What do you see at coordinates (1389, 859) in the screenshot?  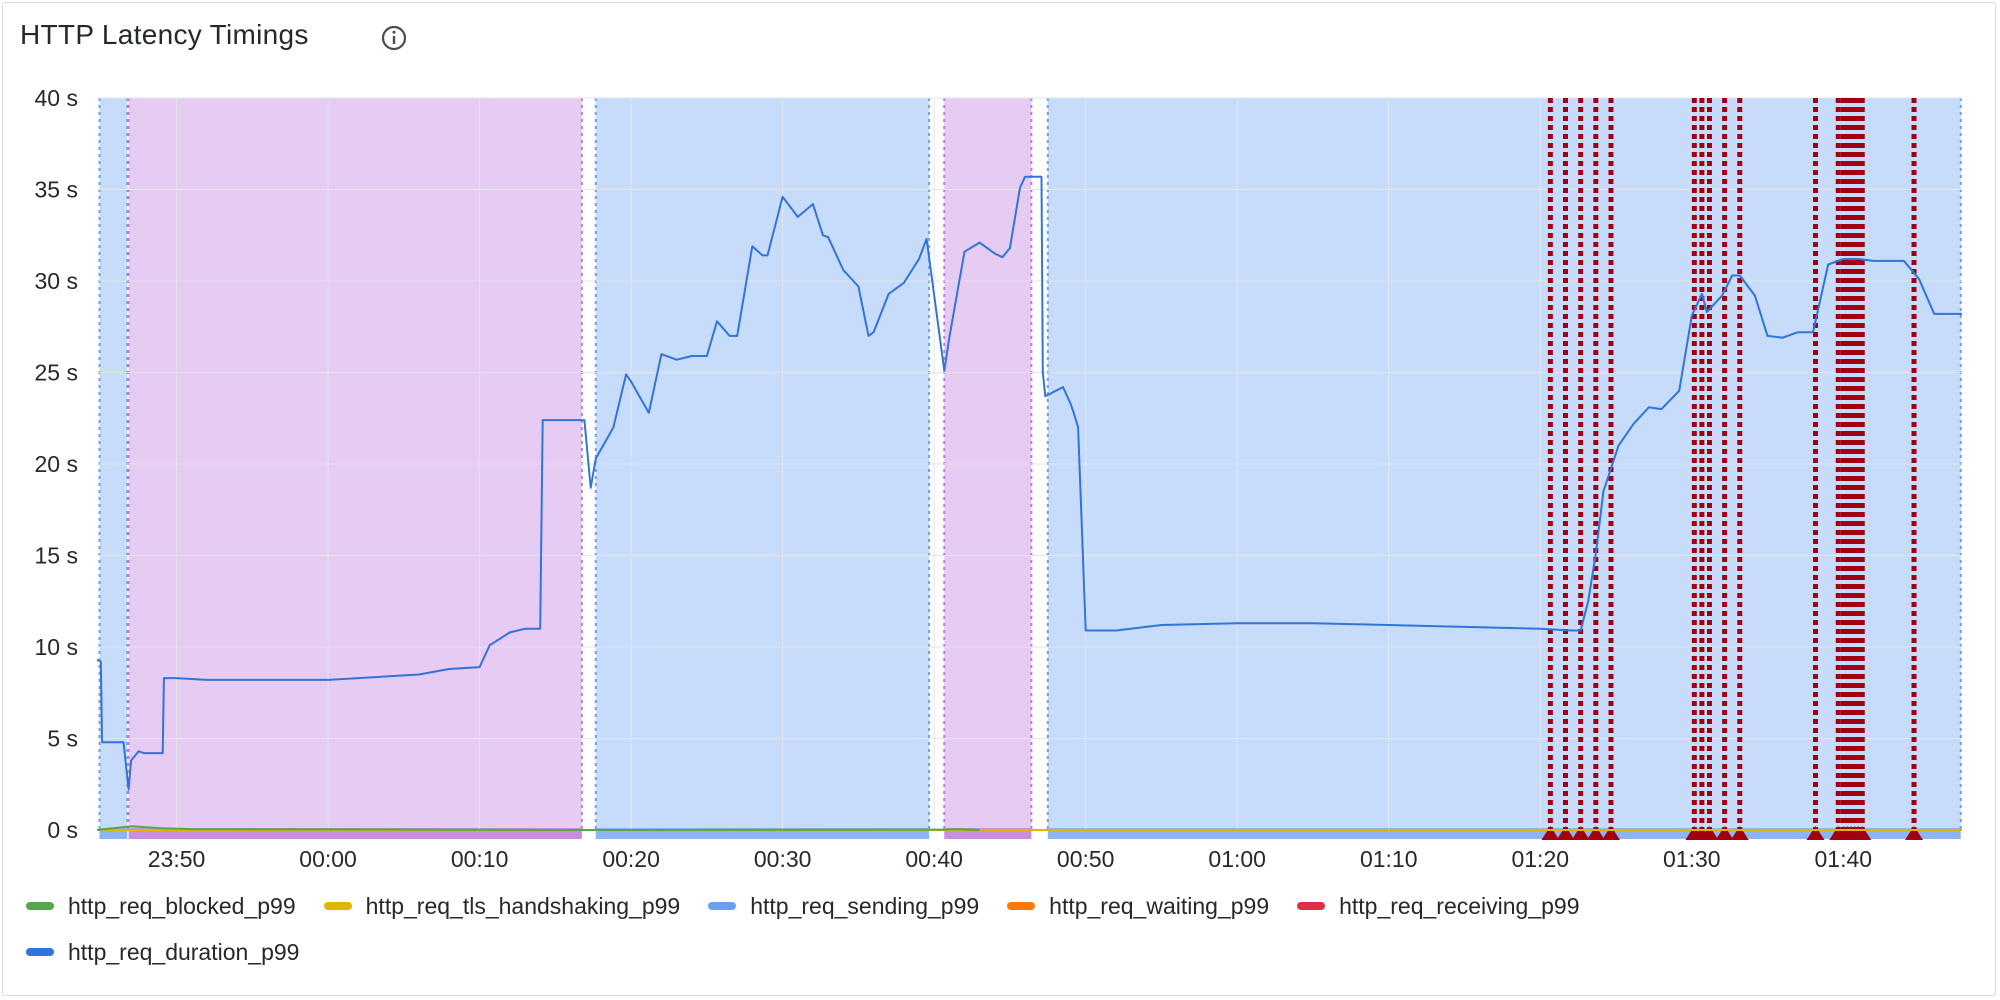 I see `x-tick-label: 01:10` at bounding box center [1389, 859].